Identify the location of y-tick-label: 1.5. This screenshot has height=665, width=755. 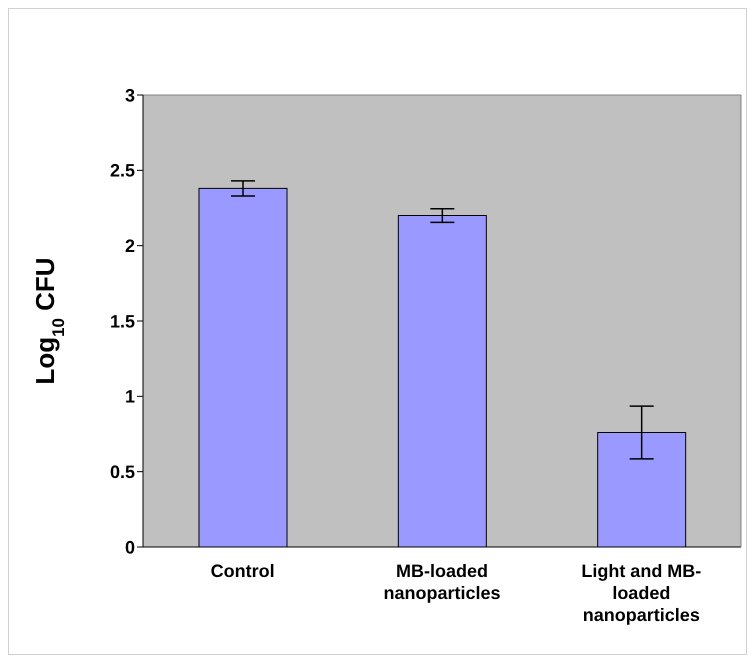
(122, 321).